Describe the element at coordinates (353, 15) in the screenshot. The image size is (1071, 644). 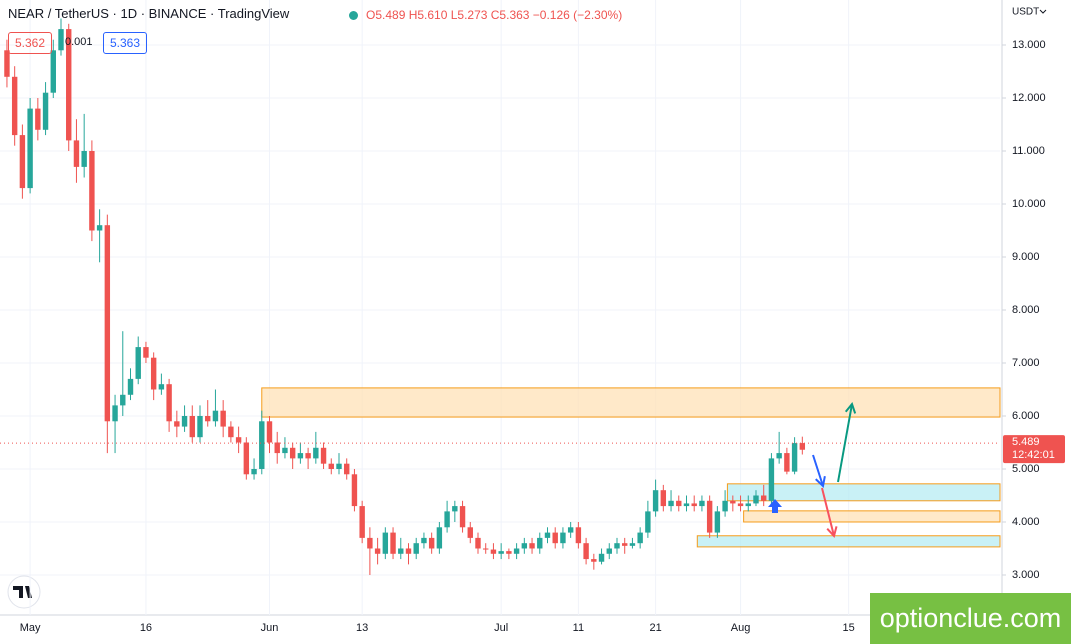
I see `status-dot` at that location.